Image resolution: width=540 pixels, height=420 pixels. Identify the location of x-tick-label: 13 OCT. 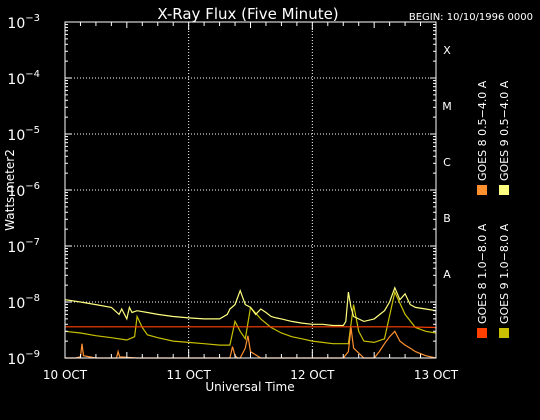
(436, 375).